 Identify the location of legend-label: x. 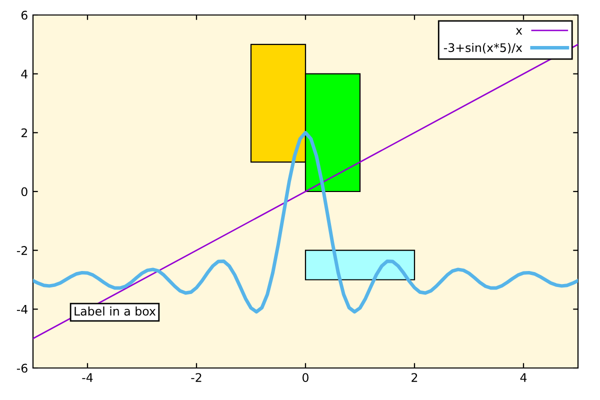
(519, 31).